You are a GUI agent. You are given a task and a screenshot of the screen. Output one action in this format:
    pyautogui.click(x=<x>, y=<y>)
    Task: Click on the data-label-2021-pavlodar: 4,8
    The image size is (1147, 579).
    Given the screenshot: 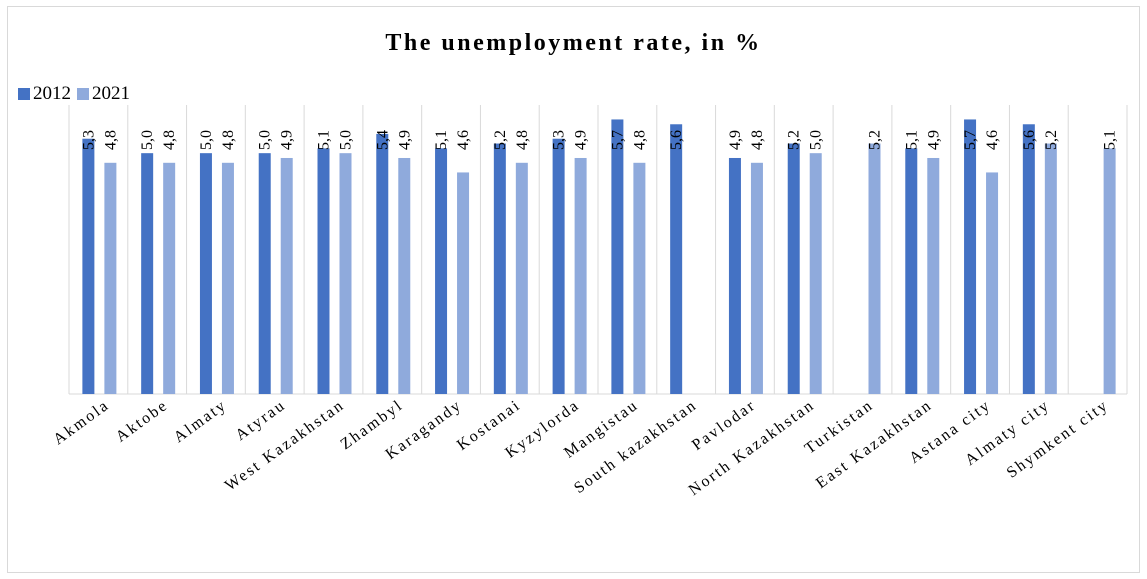 What is the action you would take?
    pyautogui.click(x=757, y=140)
    